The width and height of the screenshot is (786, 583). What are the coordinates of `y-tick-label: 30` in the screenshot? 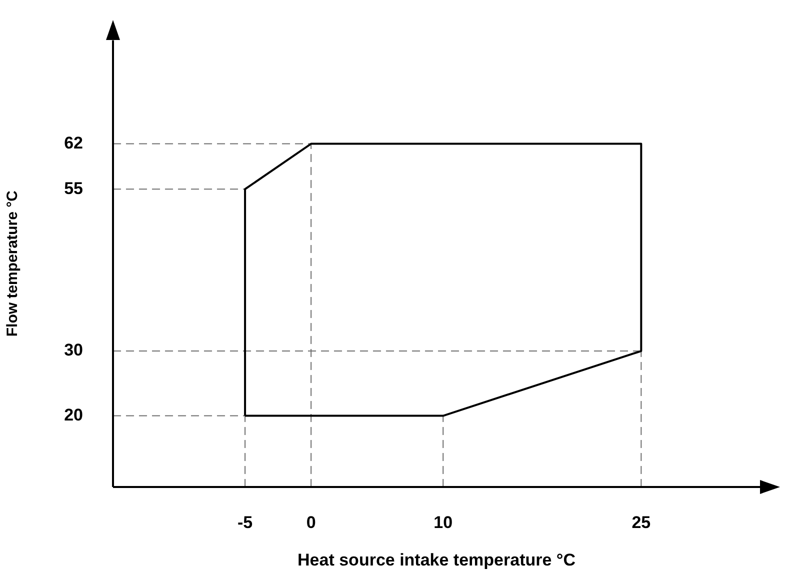 It's located at (73, 350).